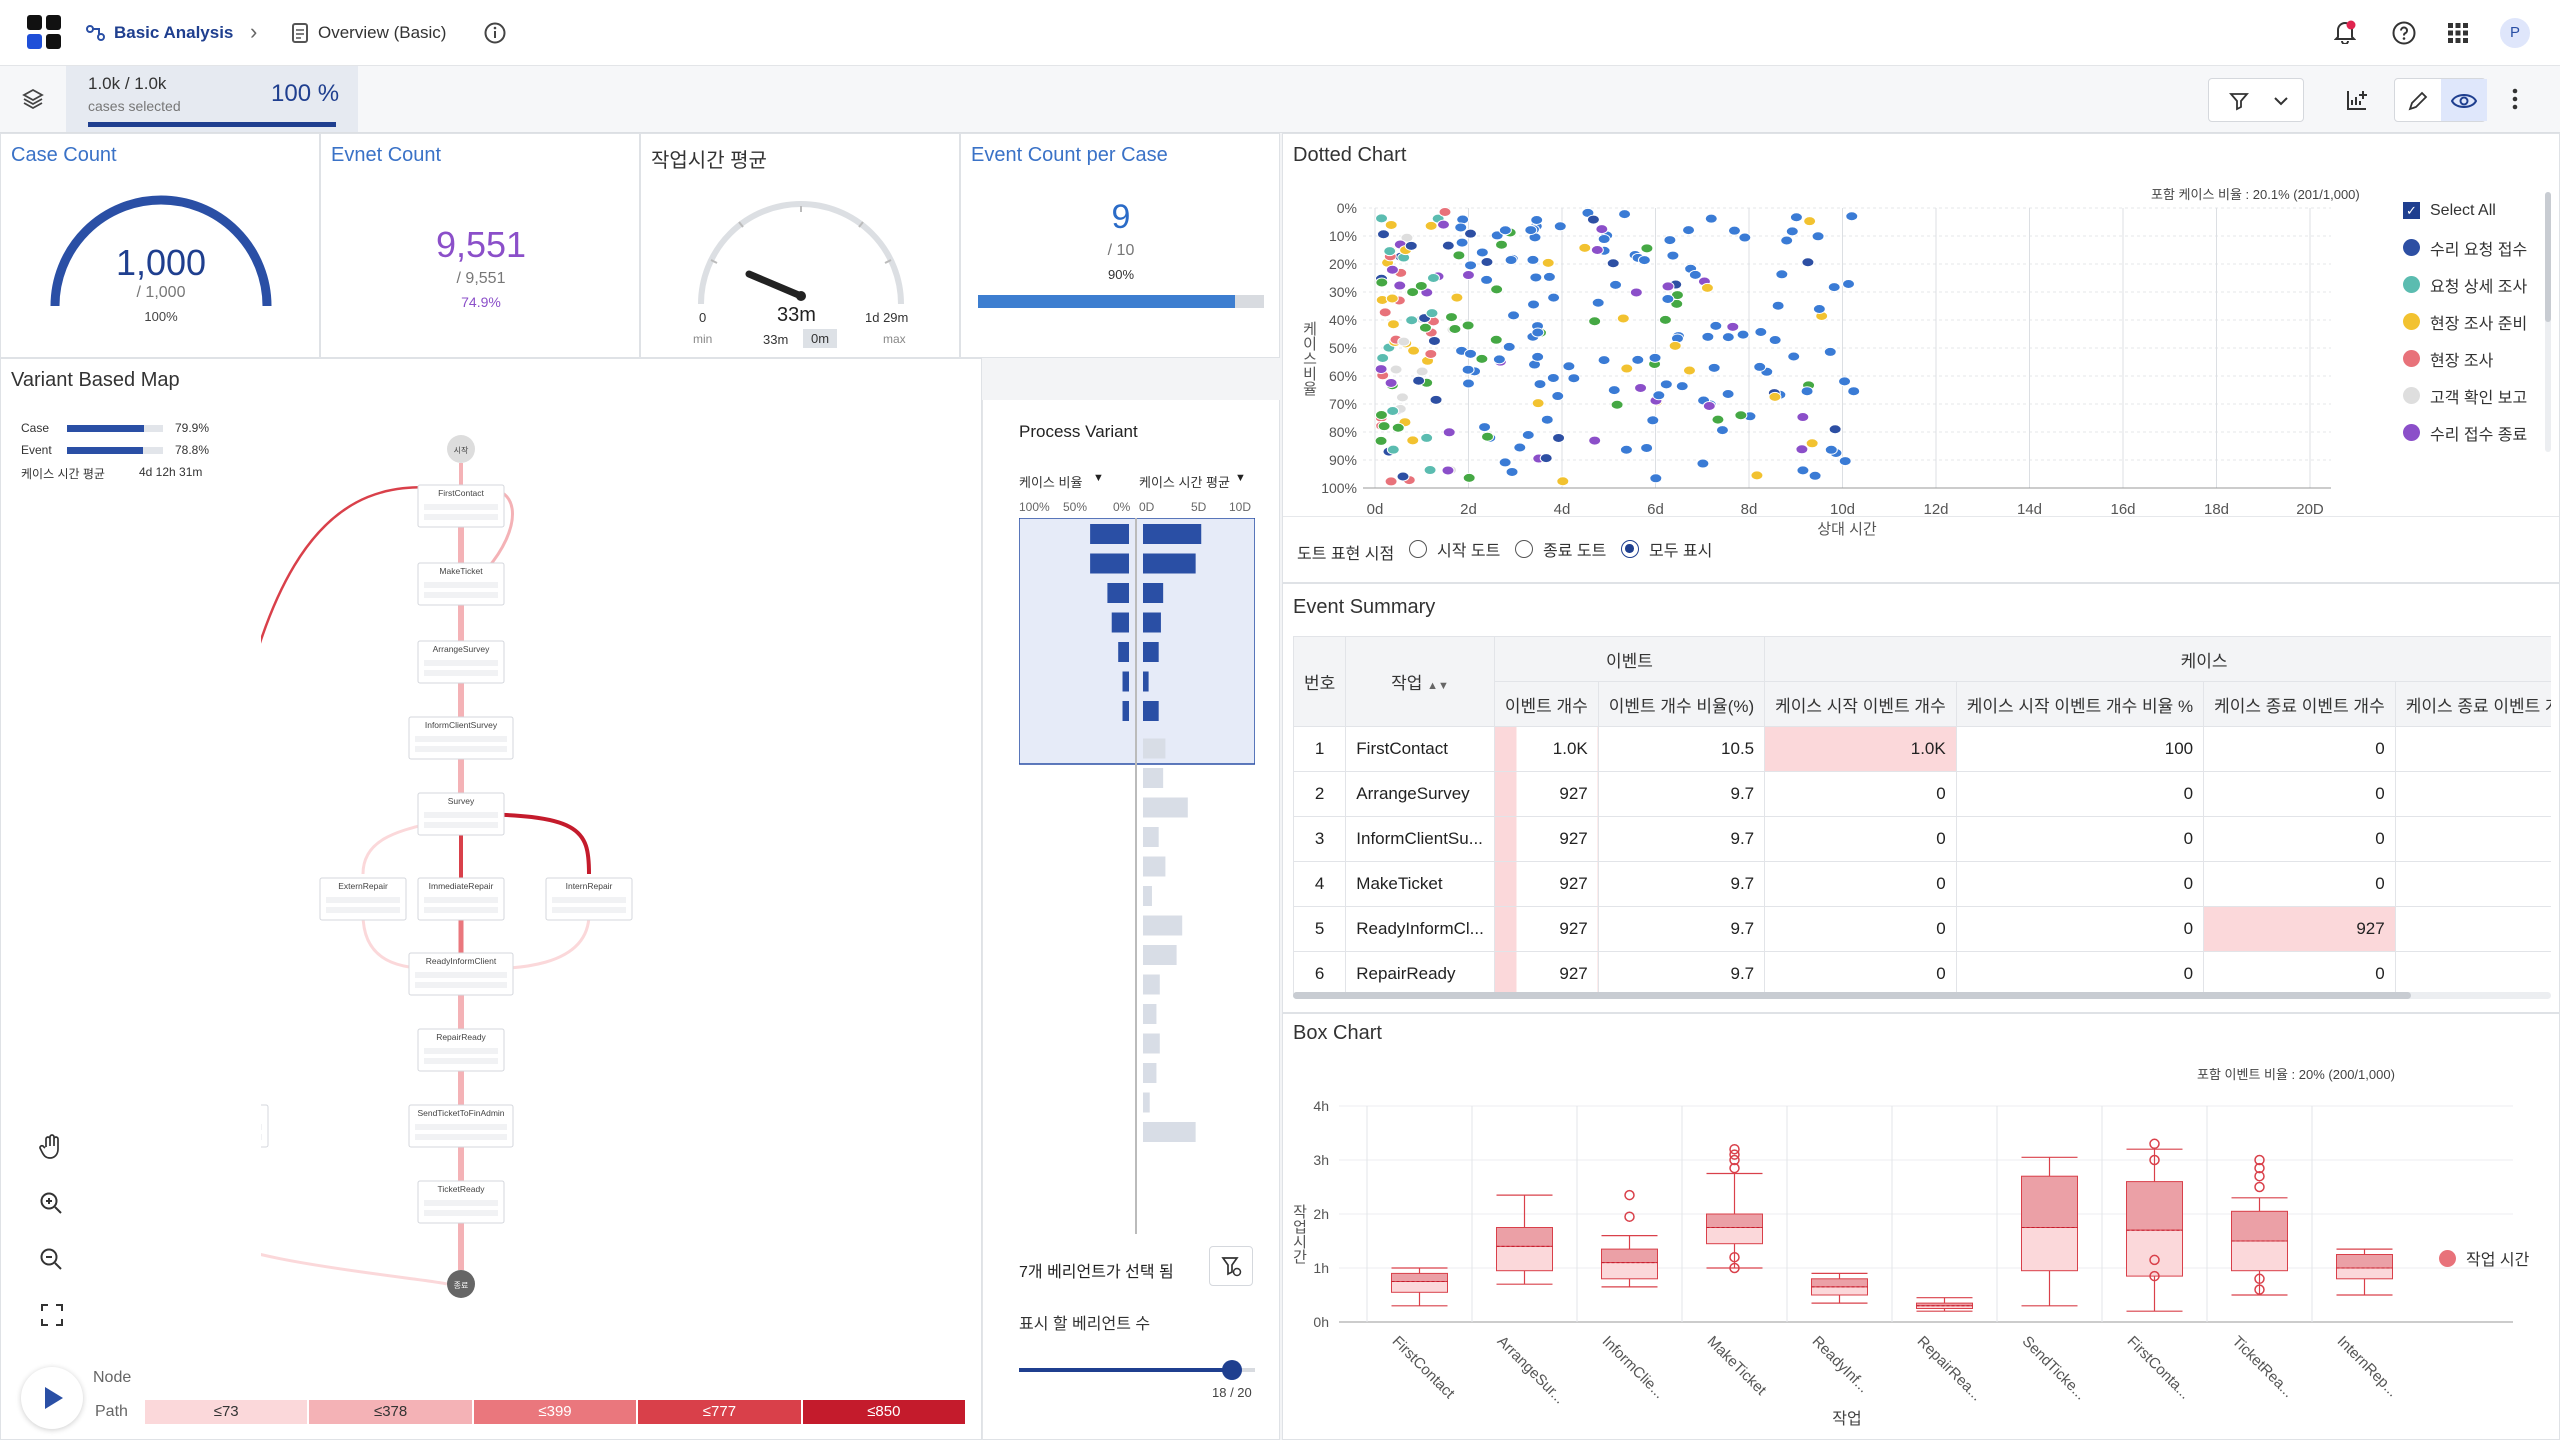 This screenshot has height=1440, width=2560. Describe the element at coordinates (95, 380) in the screenshot. I see `variant-map-title: Variant Based Map` at that location.